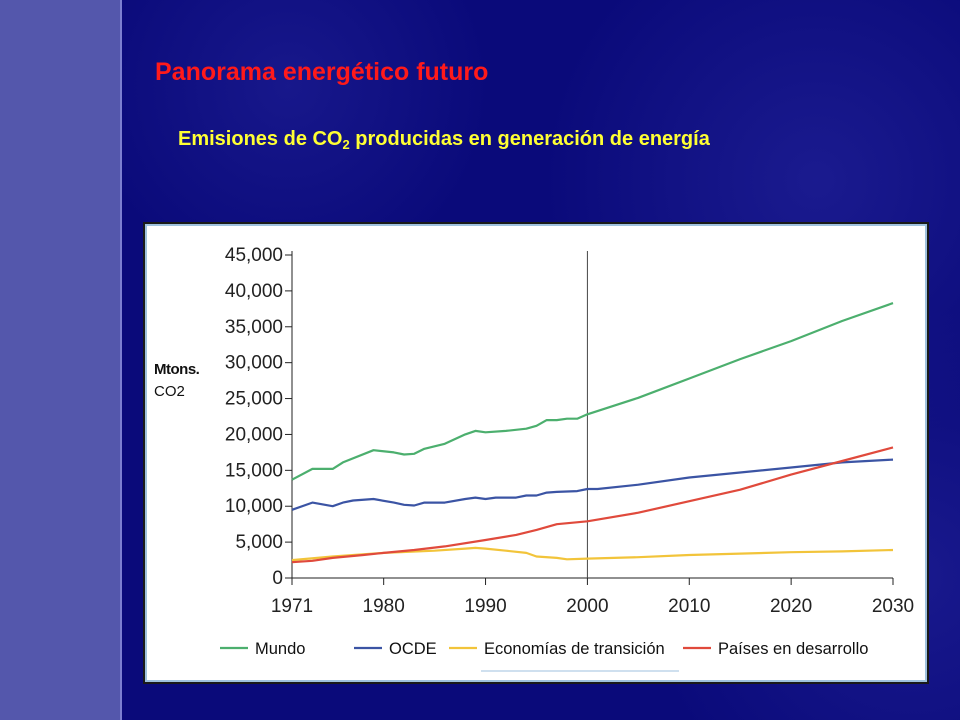  What do you see at coordinates (169, 391) in the screenshot?
I see `y-axis-label-line2: CO2` at bounding box center [169, 391].